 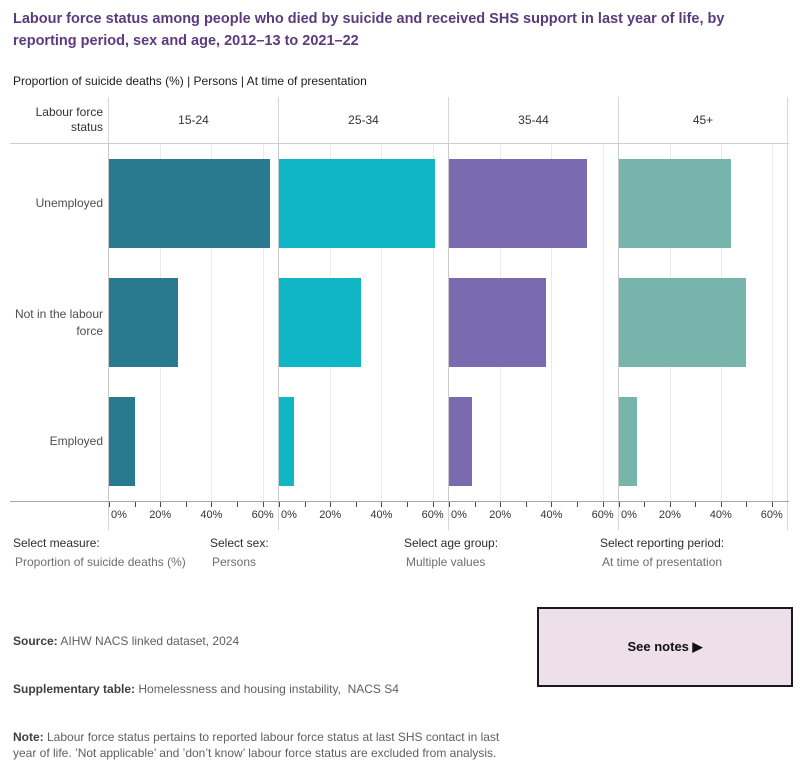 I want to click on see-notes-button: See notes ▶, so click(x=665, y=647).